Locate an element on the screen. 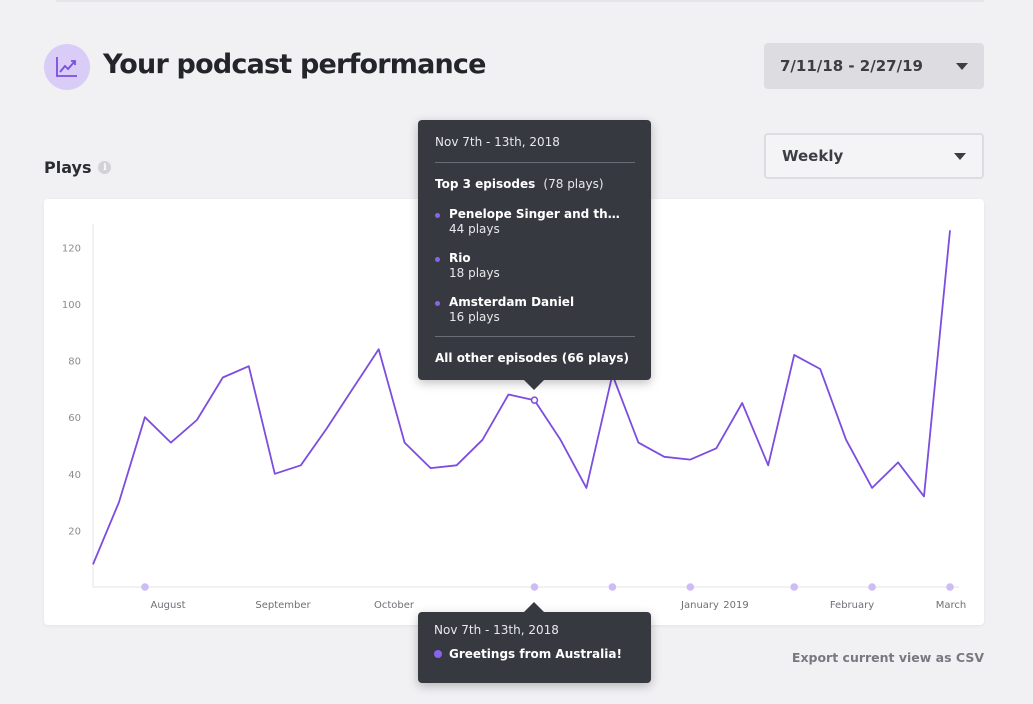 The image size is (1033, 704). y-tick-label: 80 is located at coordinates (74, 362).